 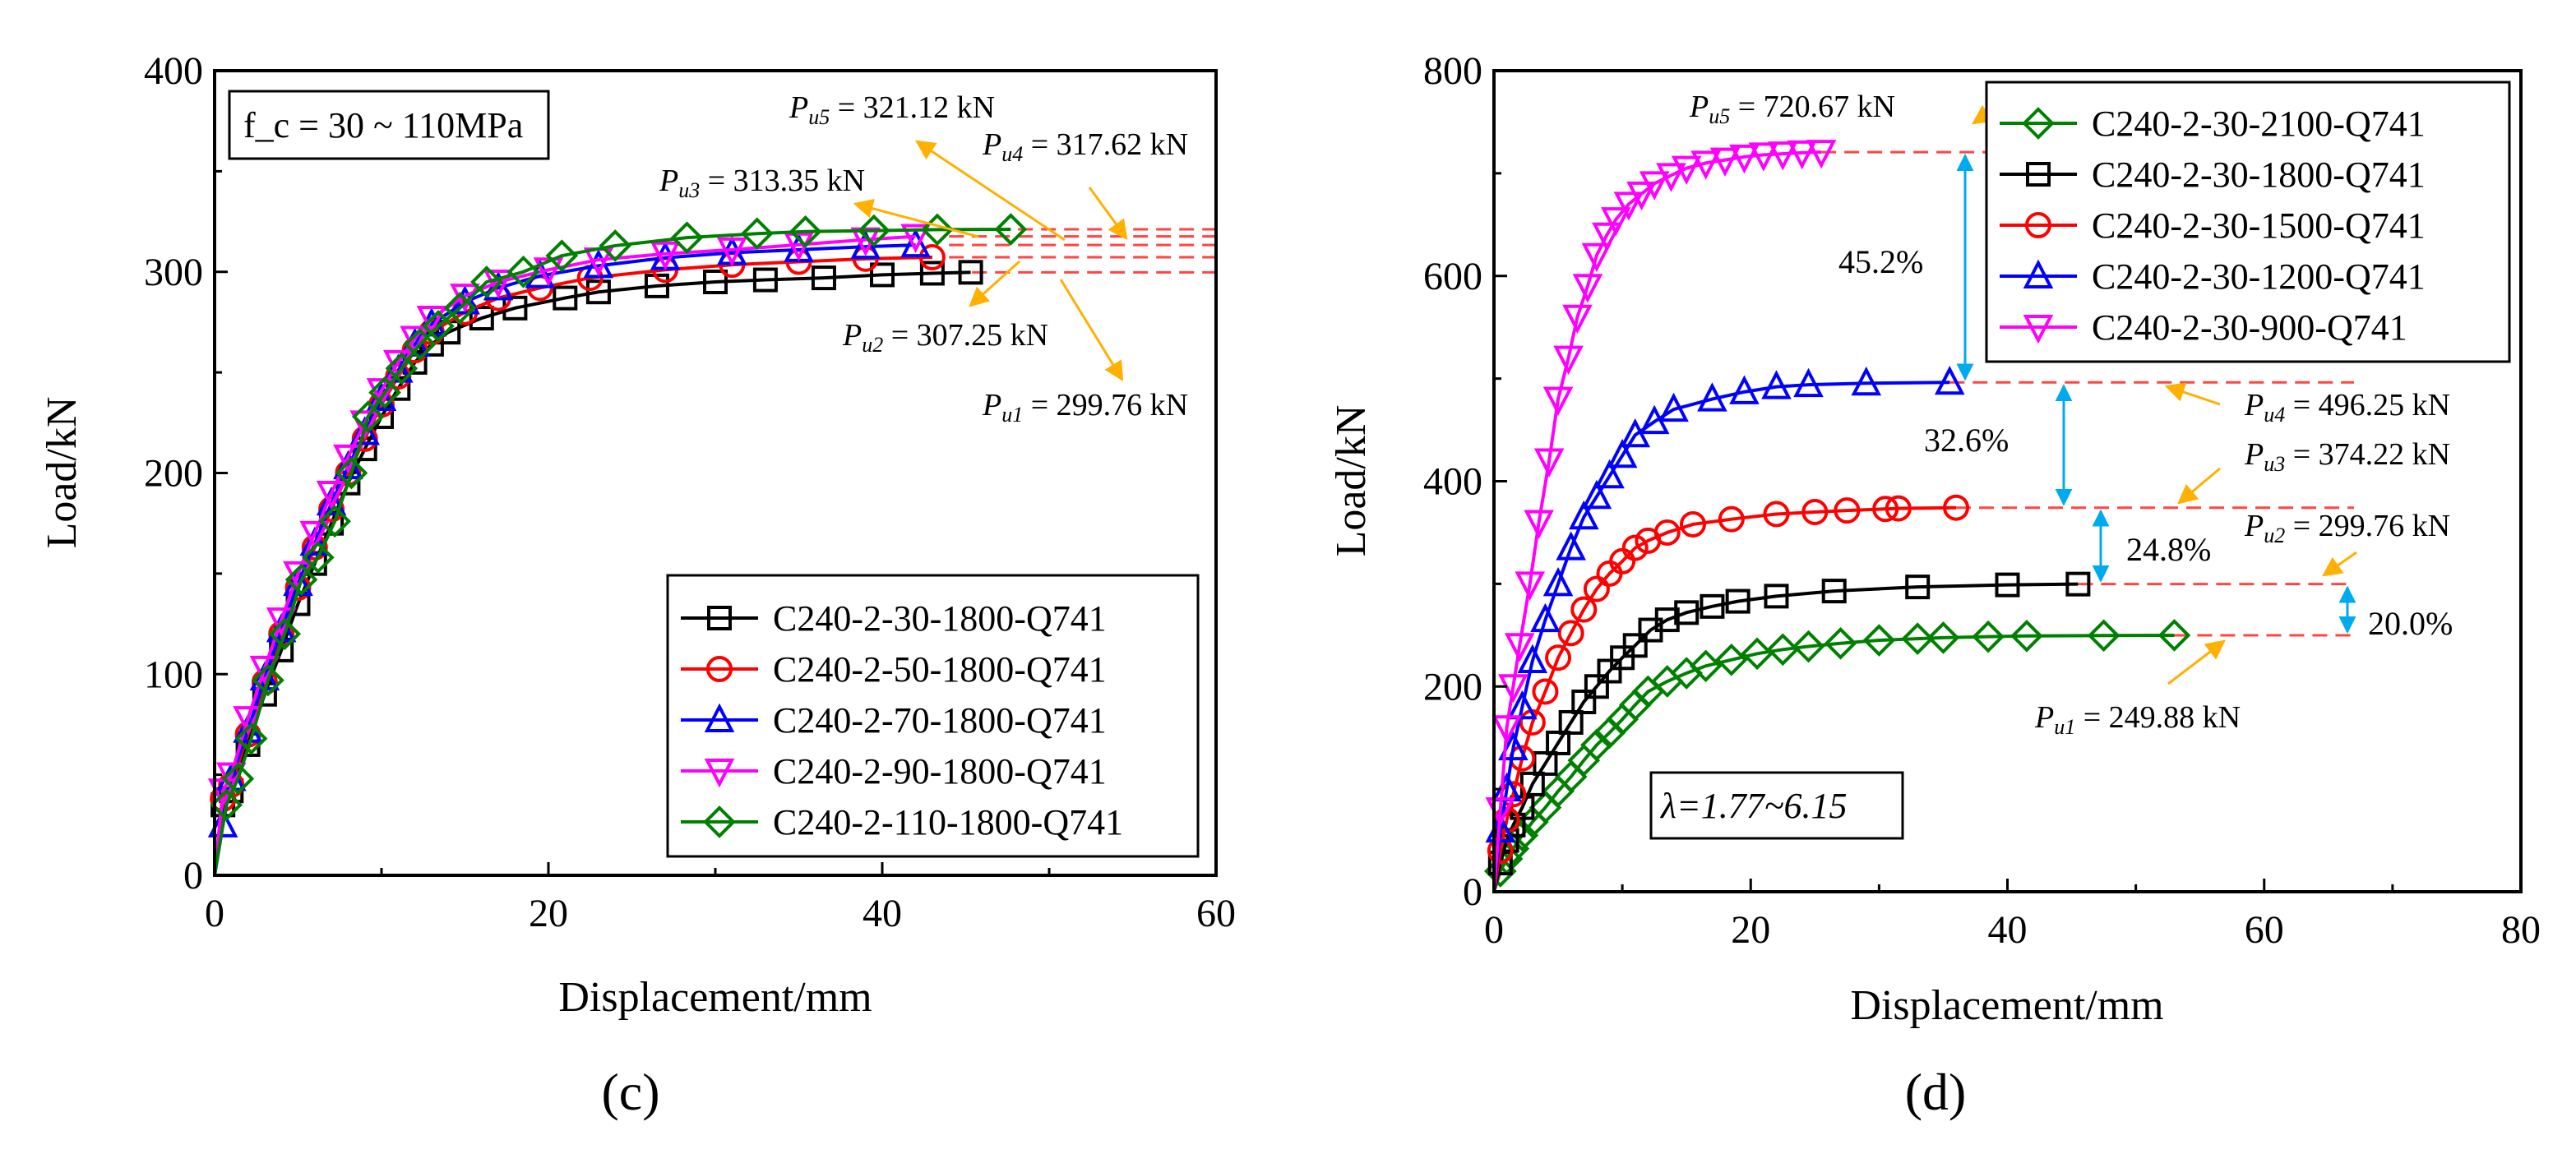 I want to click on series-C240-2-30-1200-Q741, so click(x=1725, y=629).